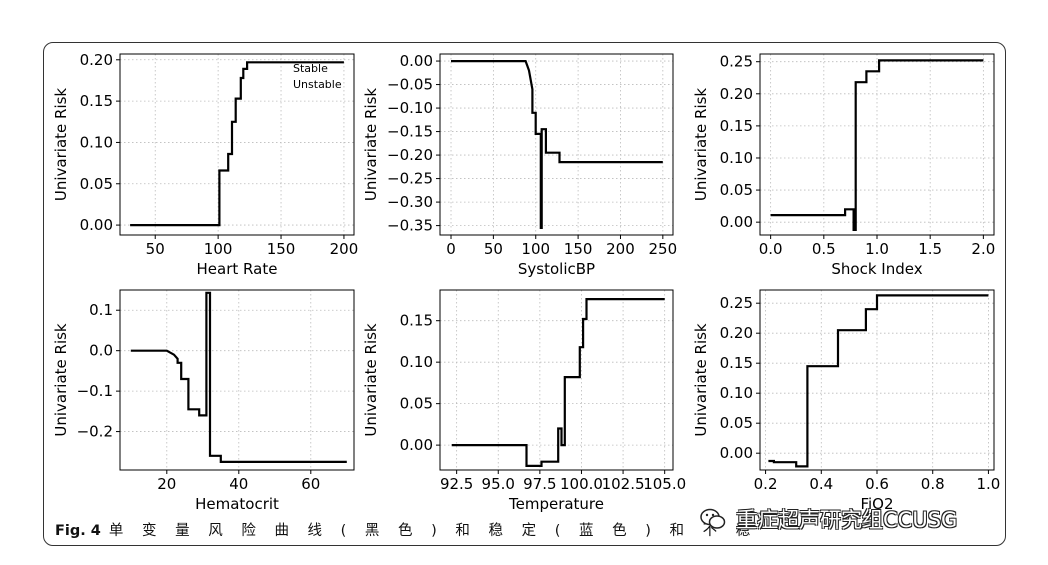 The image size is (1048, 565). I want to click on y-tick-label: −0.1, so click(95, 391).